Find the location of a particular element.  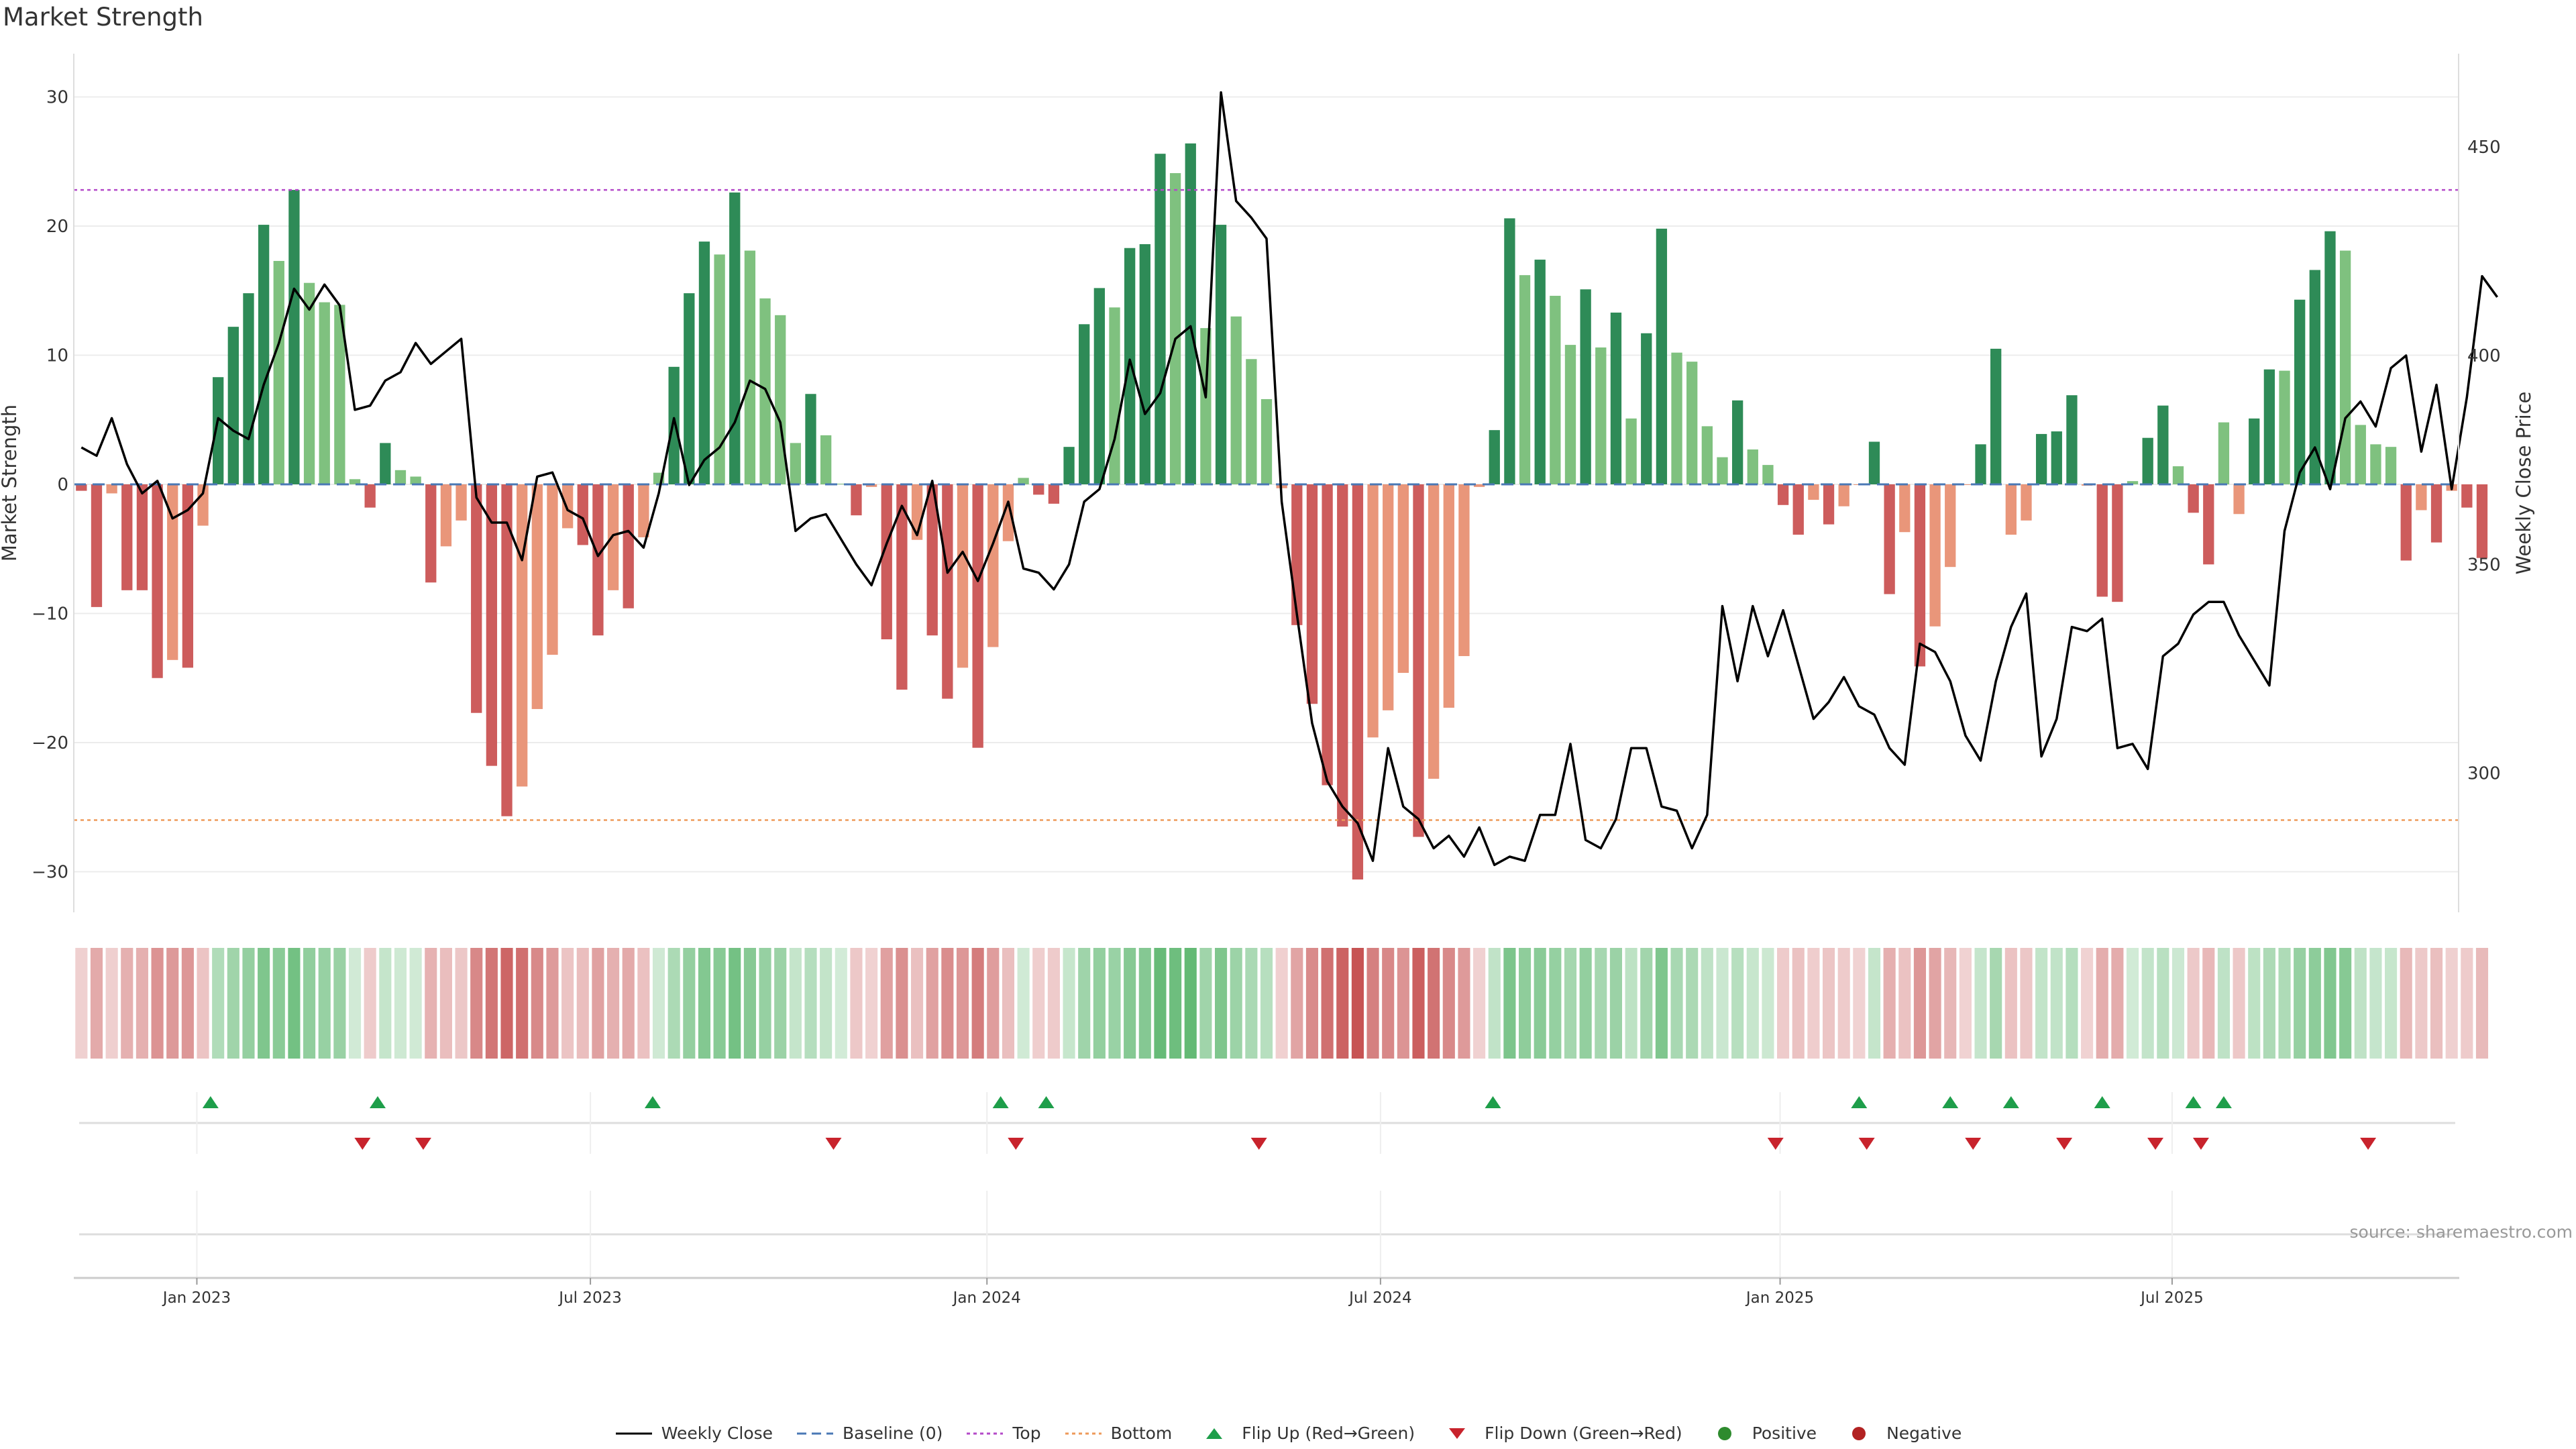

y-tick-label: 20 is located at coordinates (57, 227).